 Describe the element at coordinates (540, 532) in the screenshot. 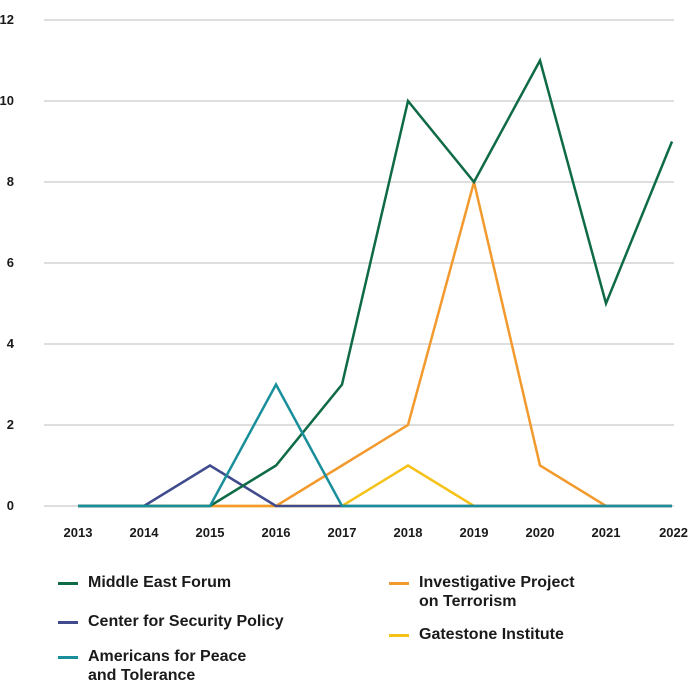

I see `x-tick-label: 2020` at that location.